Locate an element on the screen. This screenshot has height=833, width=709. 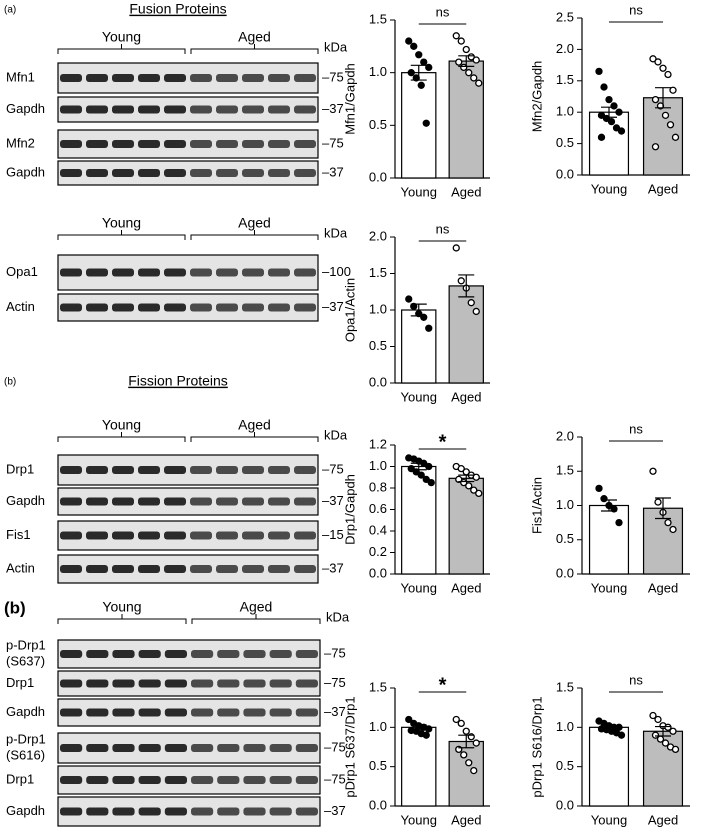
row-label: Fis1 is located at coordinates (18, 534).